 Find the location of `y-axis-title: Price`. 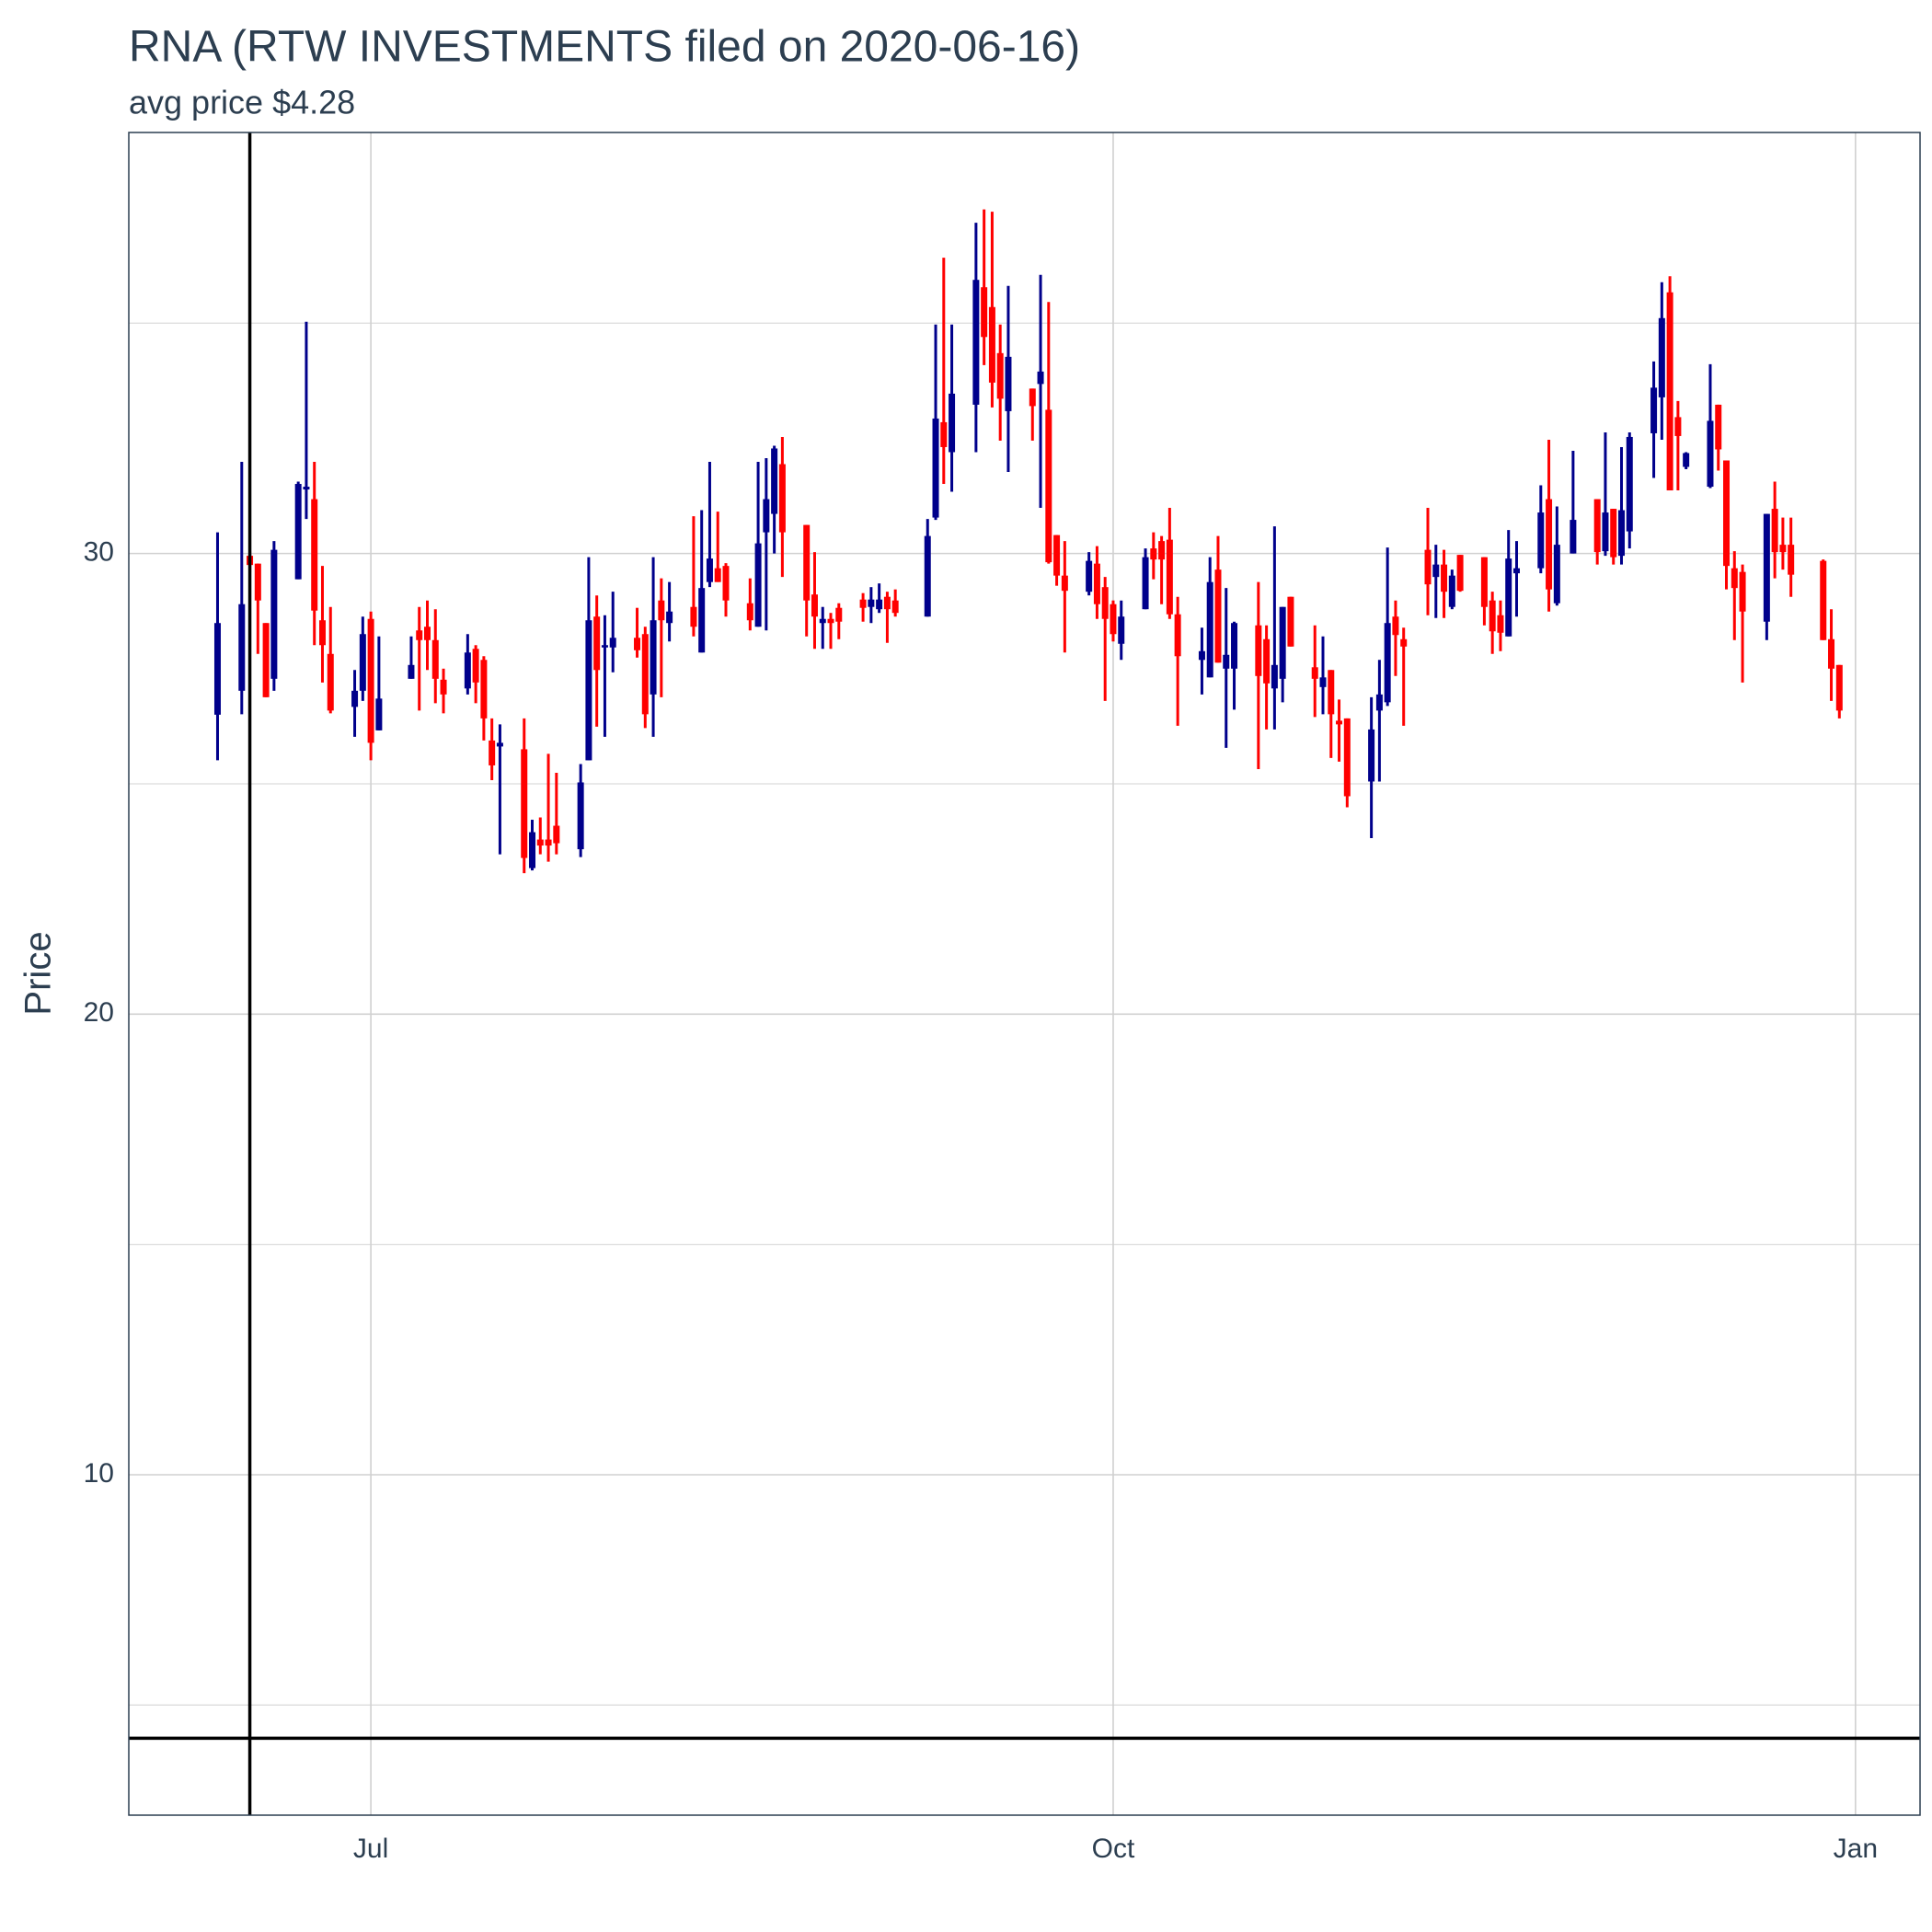

y-axis-title: Price is located at coordinates (38, 973).